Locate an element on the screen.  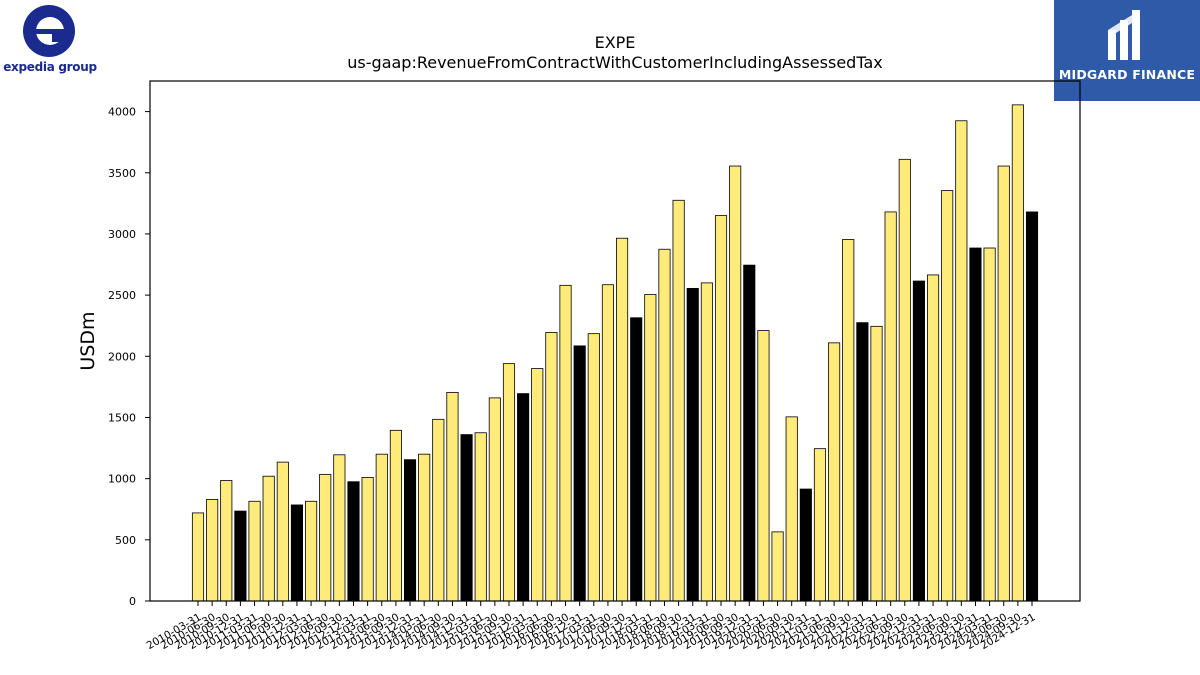
y-axis-label: USDm is located at coordinates (88, 340).